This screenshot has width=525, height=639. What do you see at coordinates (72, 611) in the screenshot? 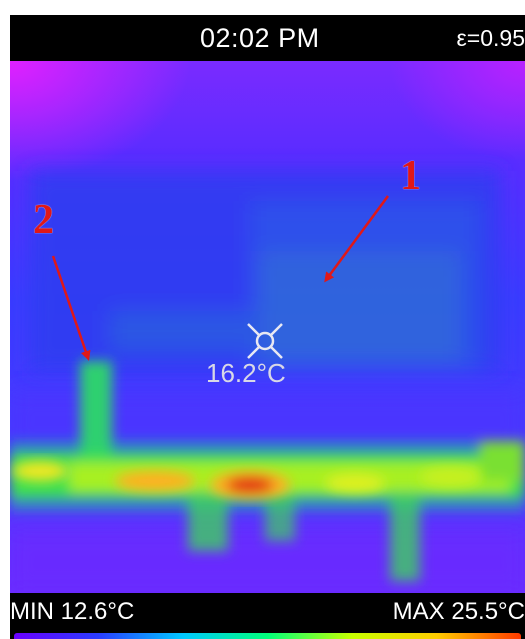
I see `min-temperature: MIN 12.6°C` at bounding box center [72, 611].